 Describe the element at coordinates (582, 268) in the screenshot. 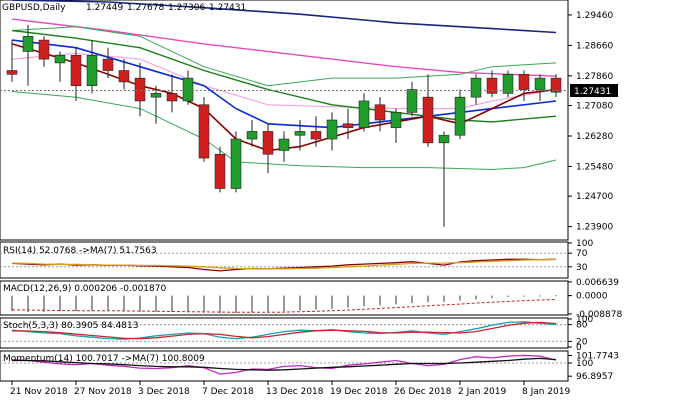

I see `indicator-tick-label: 30` at that location.